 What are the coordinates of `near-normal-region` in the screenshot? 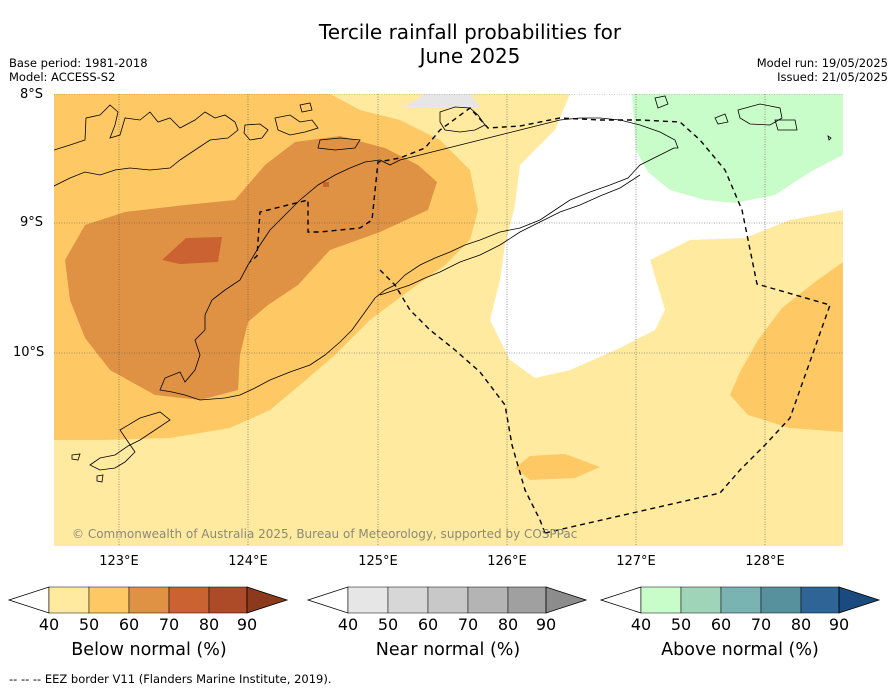 It's located at (442, 100).